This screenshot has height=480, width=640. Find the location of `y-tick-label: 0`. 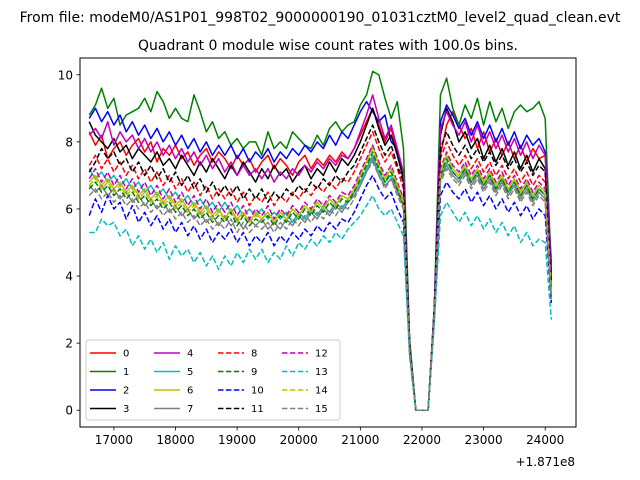

y-tick-label: 0 is located at coordinates (69, 411).